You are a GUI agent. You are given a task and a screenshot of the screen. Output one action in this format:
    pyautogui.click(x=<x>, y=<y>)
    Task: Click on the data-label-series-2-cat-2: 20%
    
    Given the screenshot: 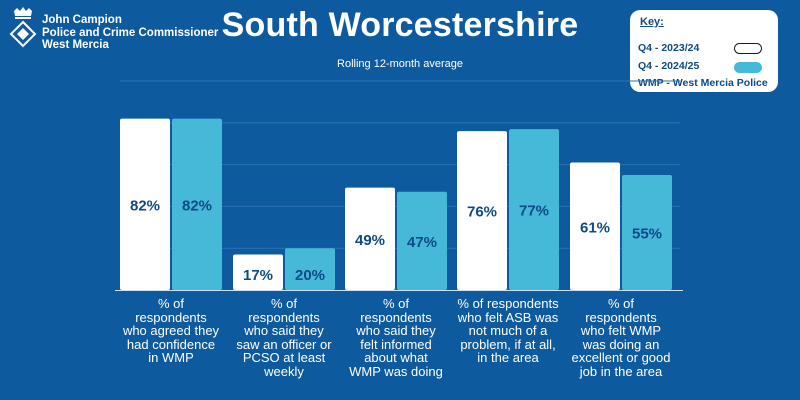 What is the action you would take?
    pyautogui.click(x=310, y=275)
    